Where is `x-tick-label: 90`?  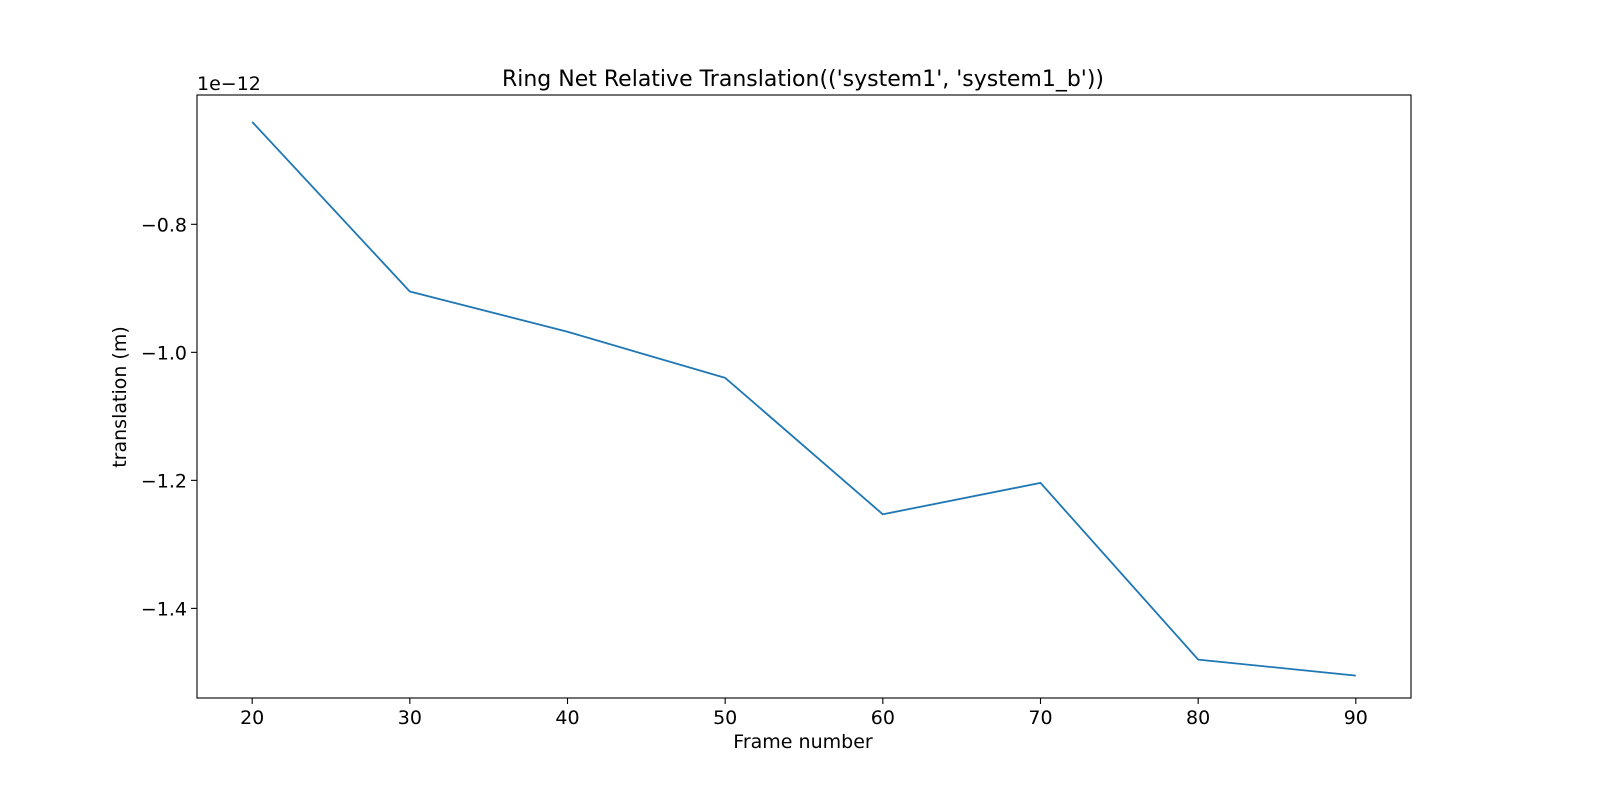 x-tick-label: 90 is located at coordinates (1356, 718).